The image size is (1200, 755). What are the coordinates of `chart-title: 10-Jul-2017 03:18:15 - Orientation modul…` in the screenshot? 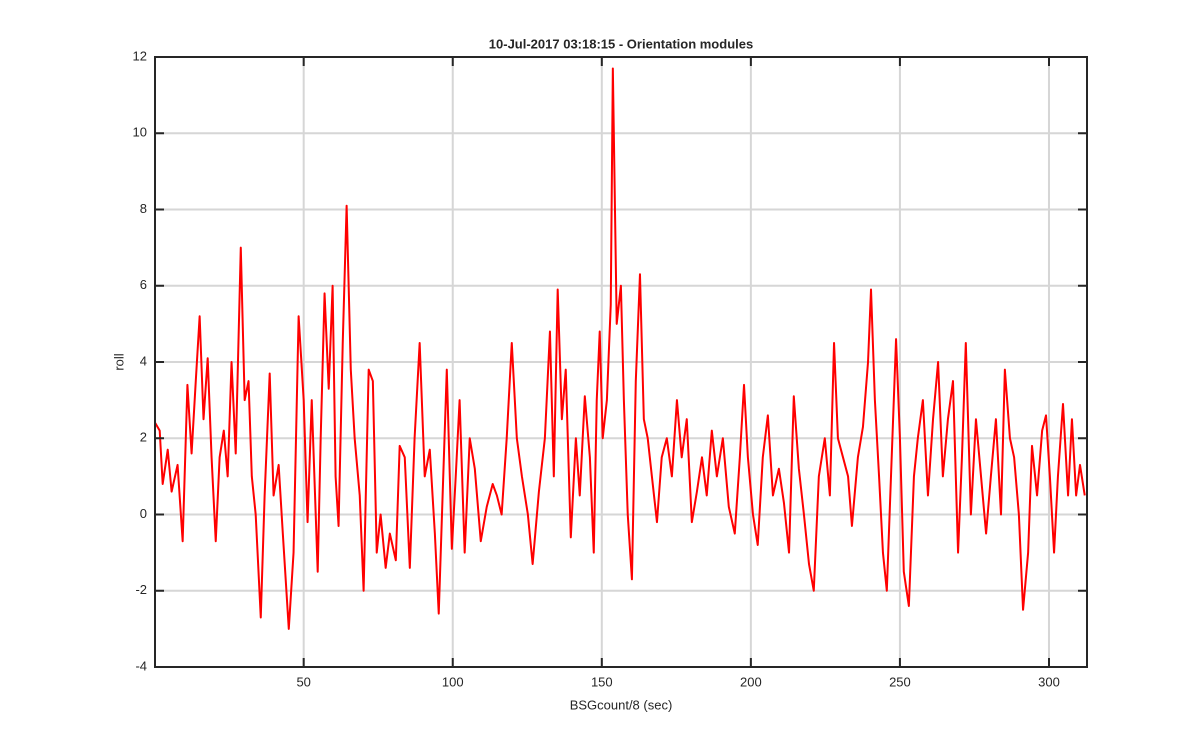 It's located at (621, 43).